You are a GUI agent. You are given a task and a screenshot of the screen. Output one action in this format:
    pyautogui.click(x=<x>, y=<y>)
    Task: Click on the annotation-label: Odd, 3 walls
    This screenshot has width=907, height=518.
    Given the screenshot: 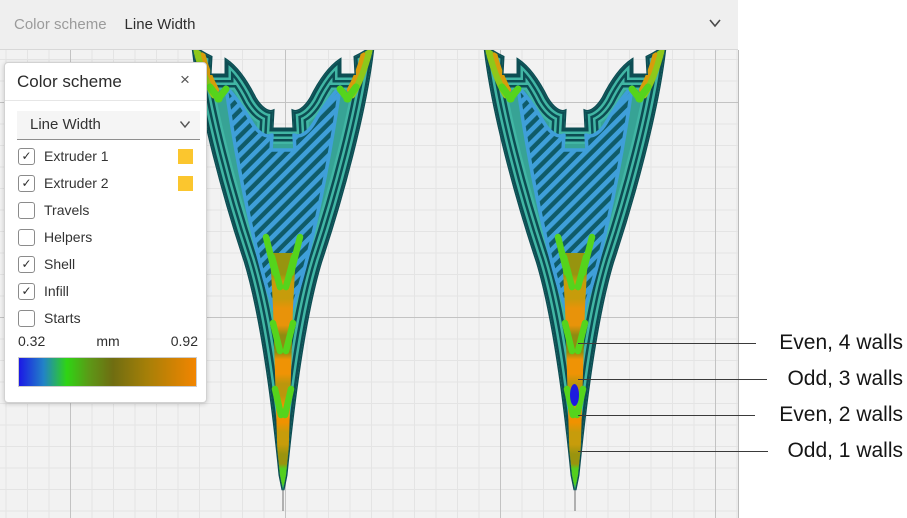 What is the action you would take?
    pyautogui.click(x=845, y=378)
    